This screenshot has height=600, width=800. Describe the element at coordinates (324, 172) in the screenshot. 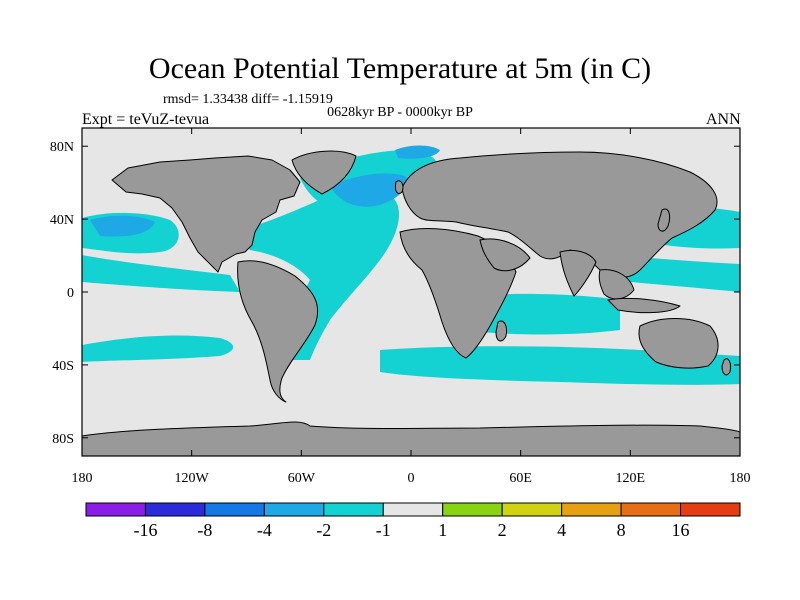

I see `land-greenland` at that location.